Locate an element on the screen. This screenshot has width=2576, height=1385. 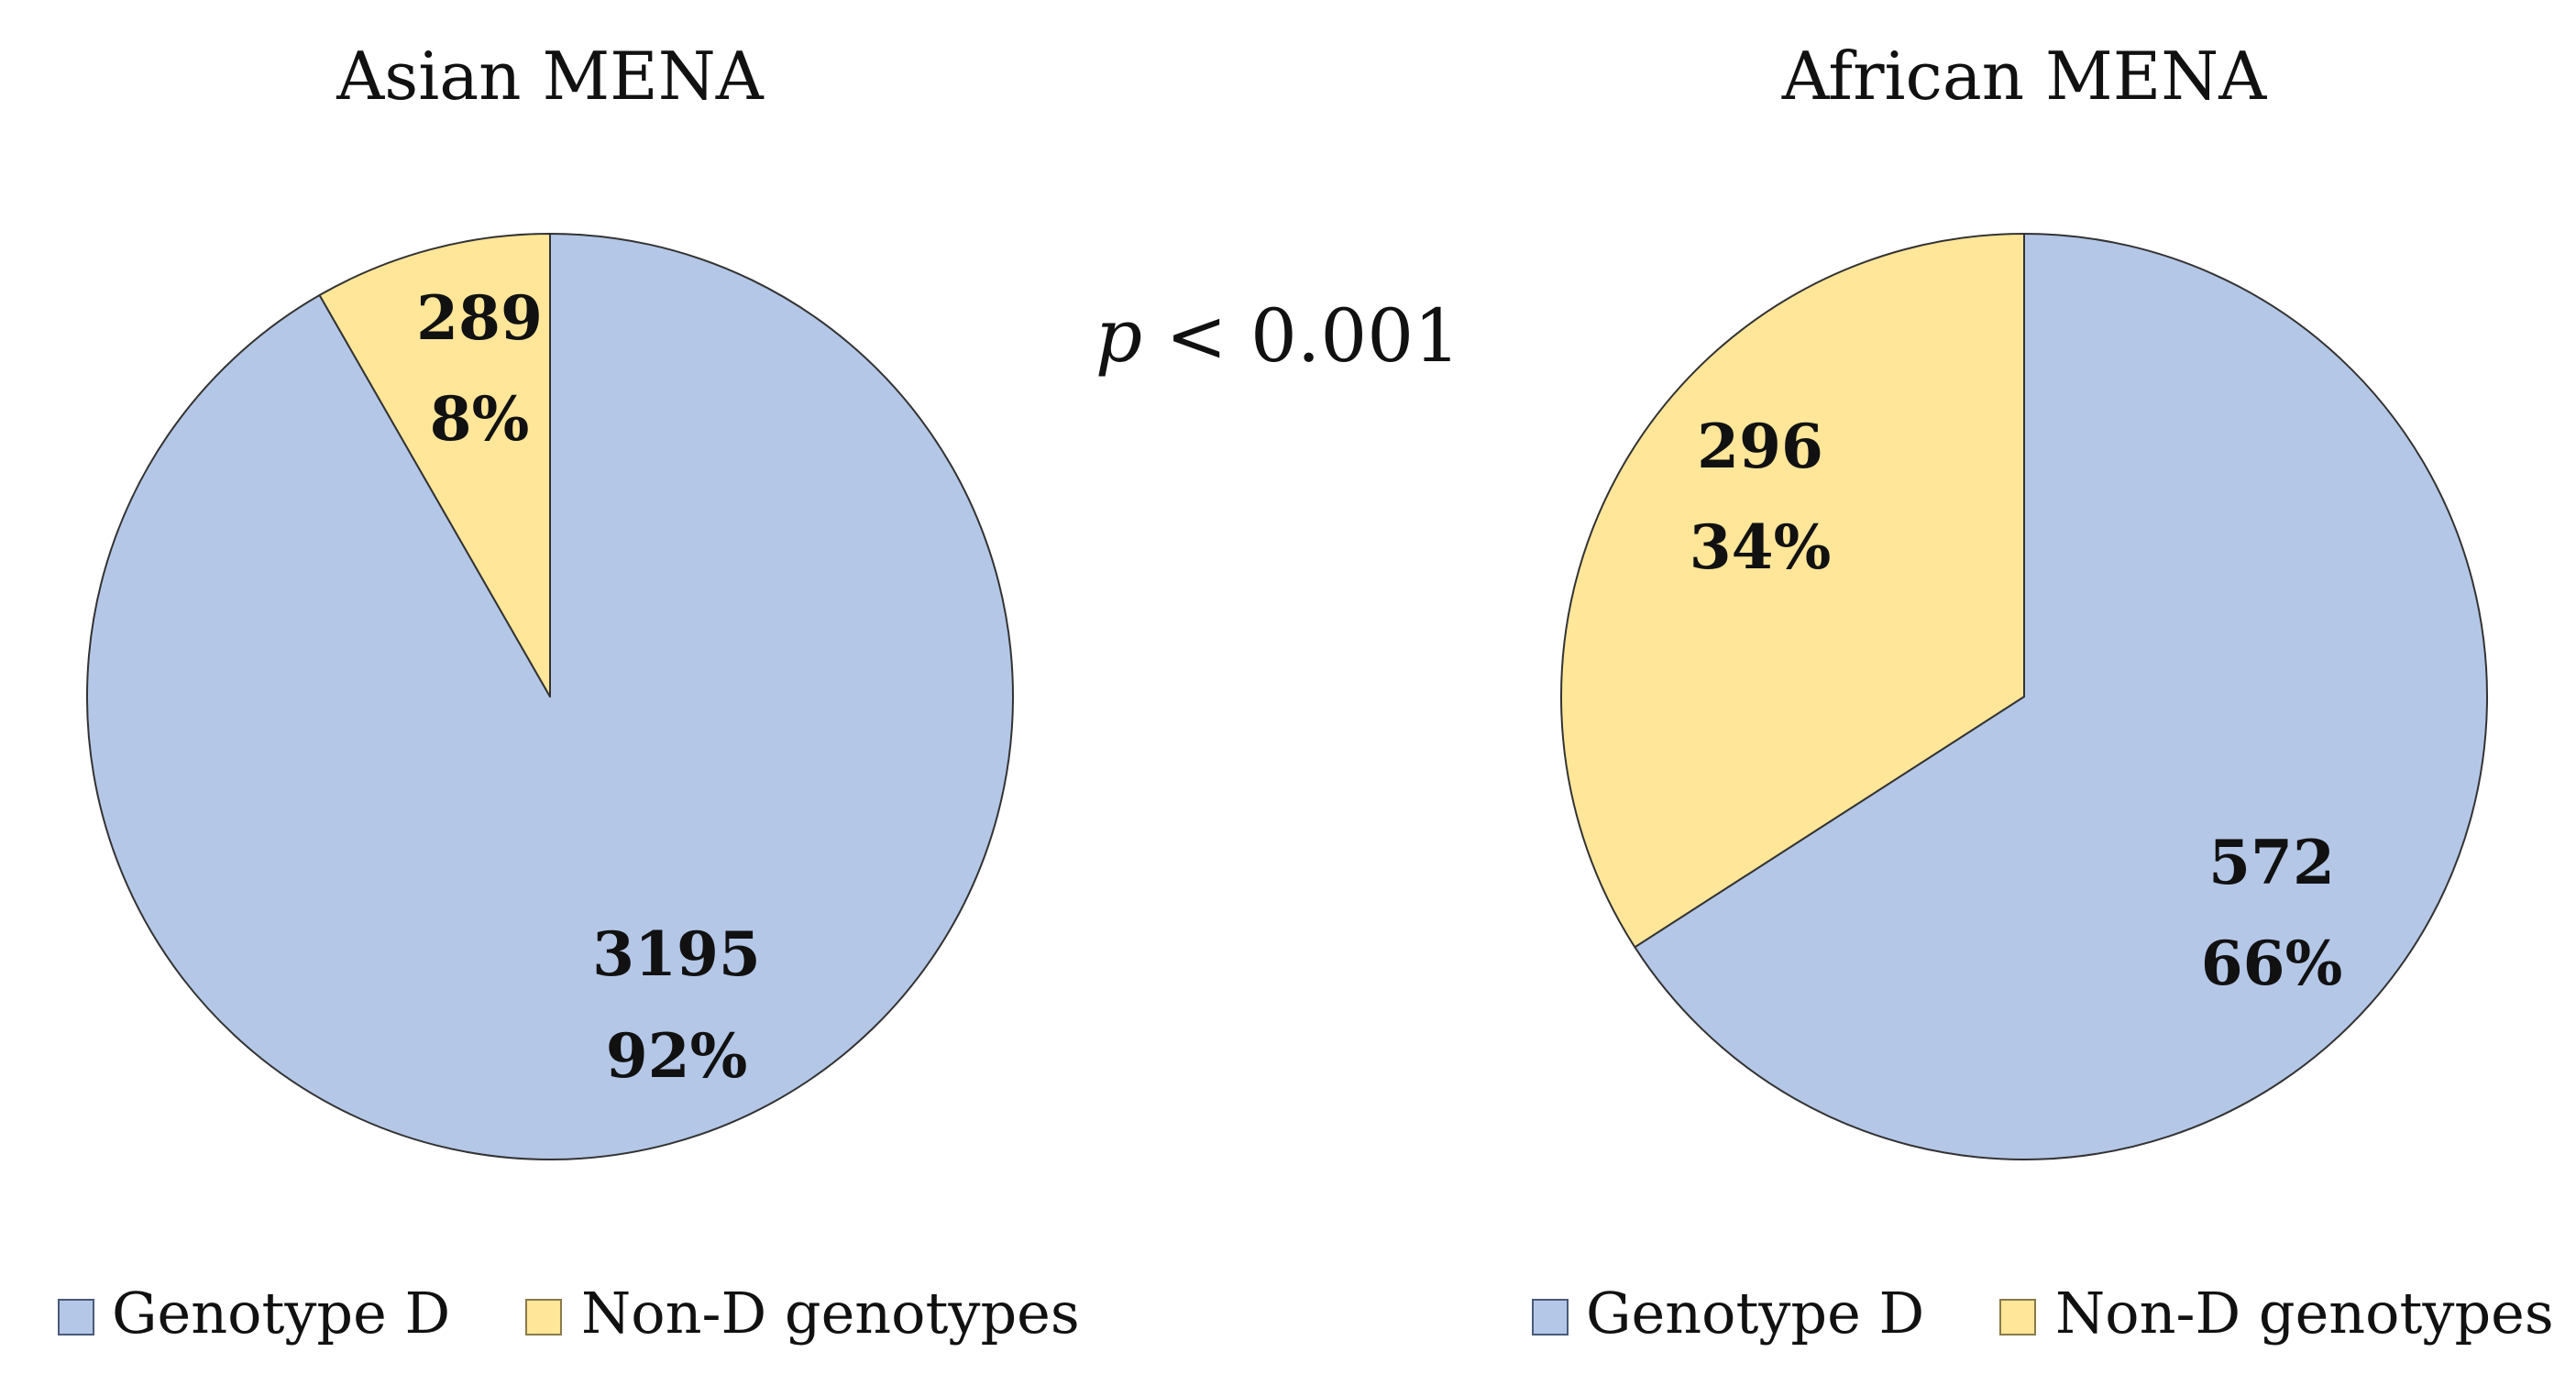
p-value-annotation: p < 0.001 is located at coordinates (1277, 336).